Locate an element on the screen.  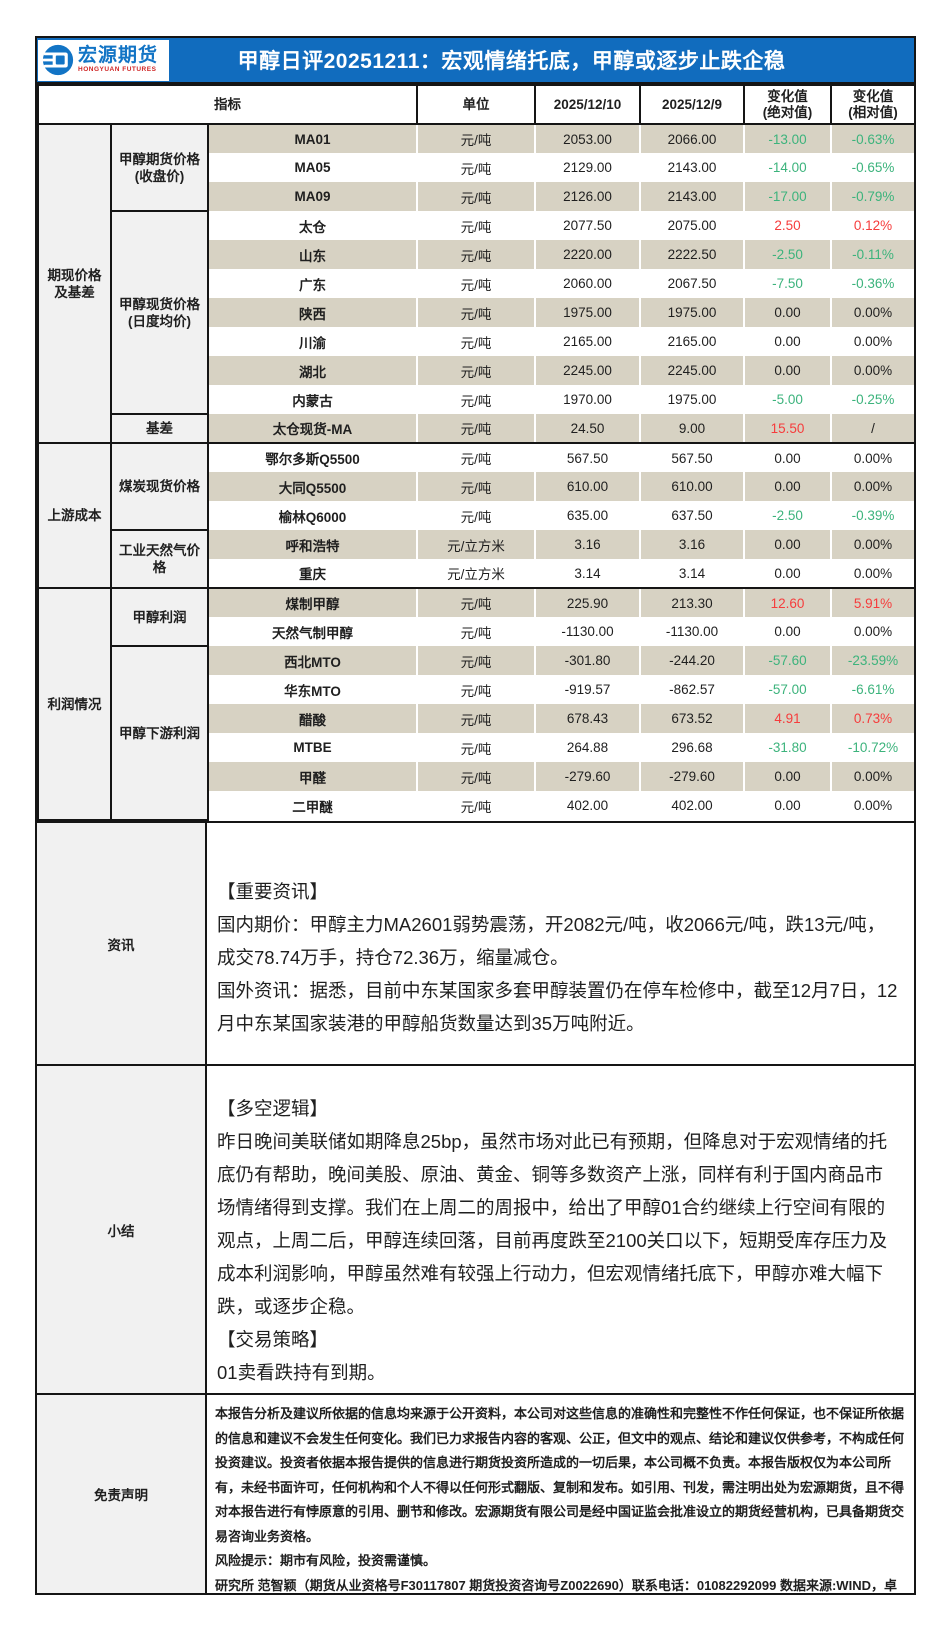
table-row: 内蒙古 元/吨 1970.00 1975.00 -5.00 -0.25% is located at coordinates (476, 399).